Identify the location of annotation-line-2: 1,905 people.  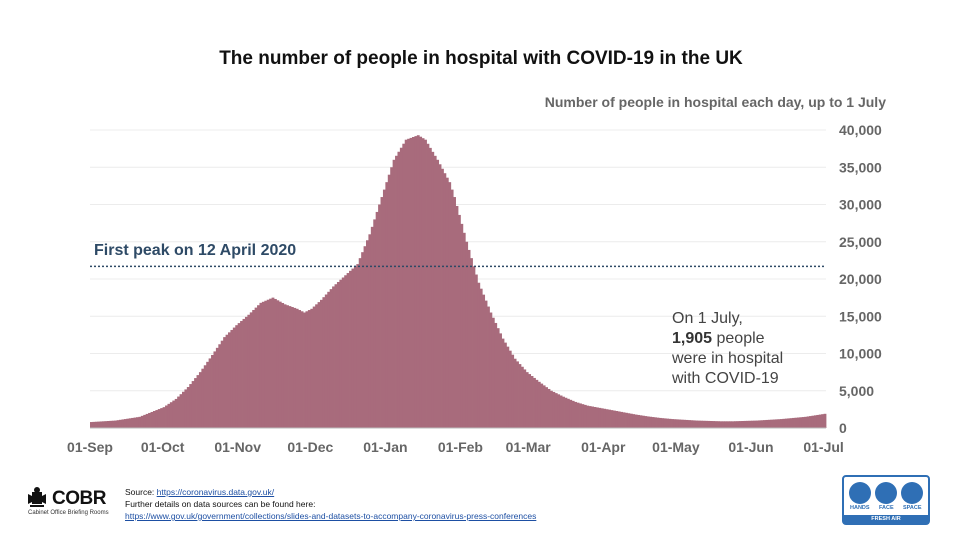
(747, 339).